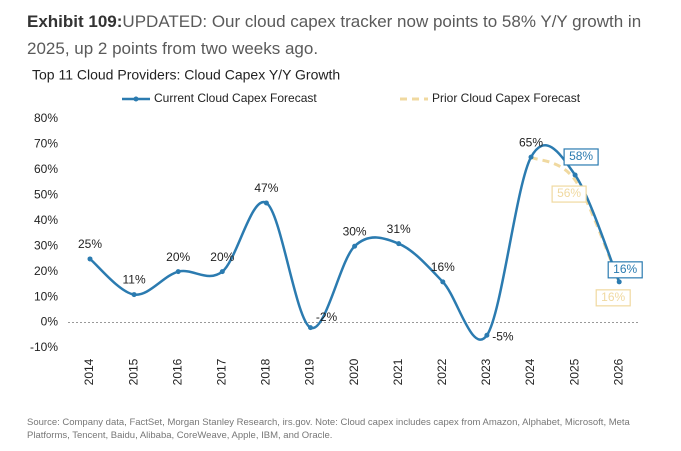  What do you see at coordinates (486, 371) in the screenshot?
I see `x-tick-label: 2023` at bounding box center [486, 371].